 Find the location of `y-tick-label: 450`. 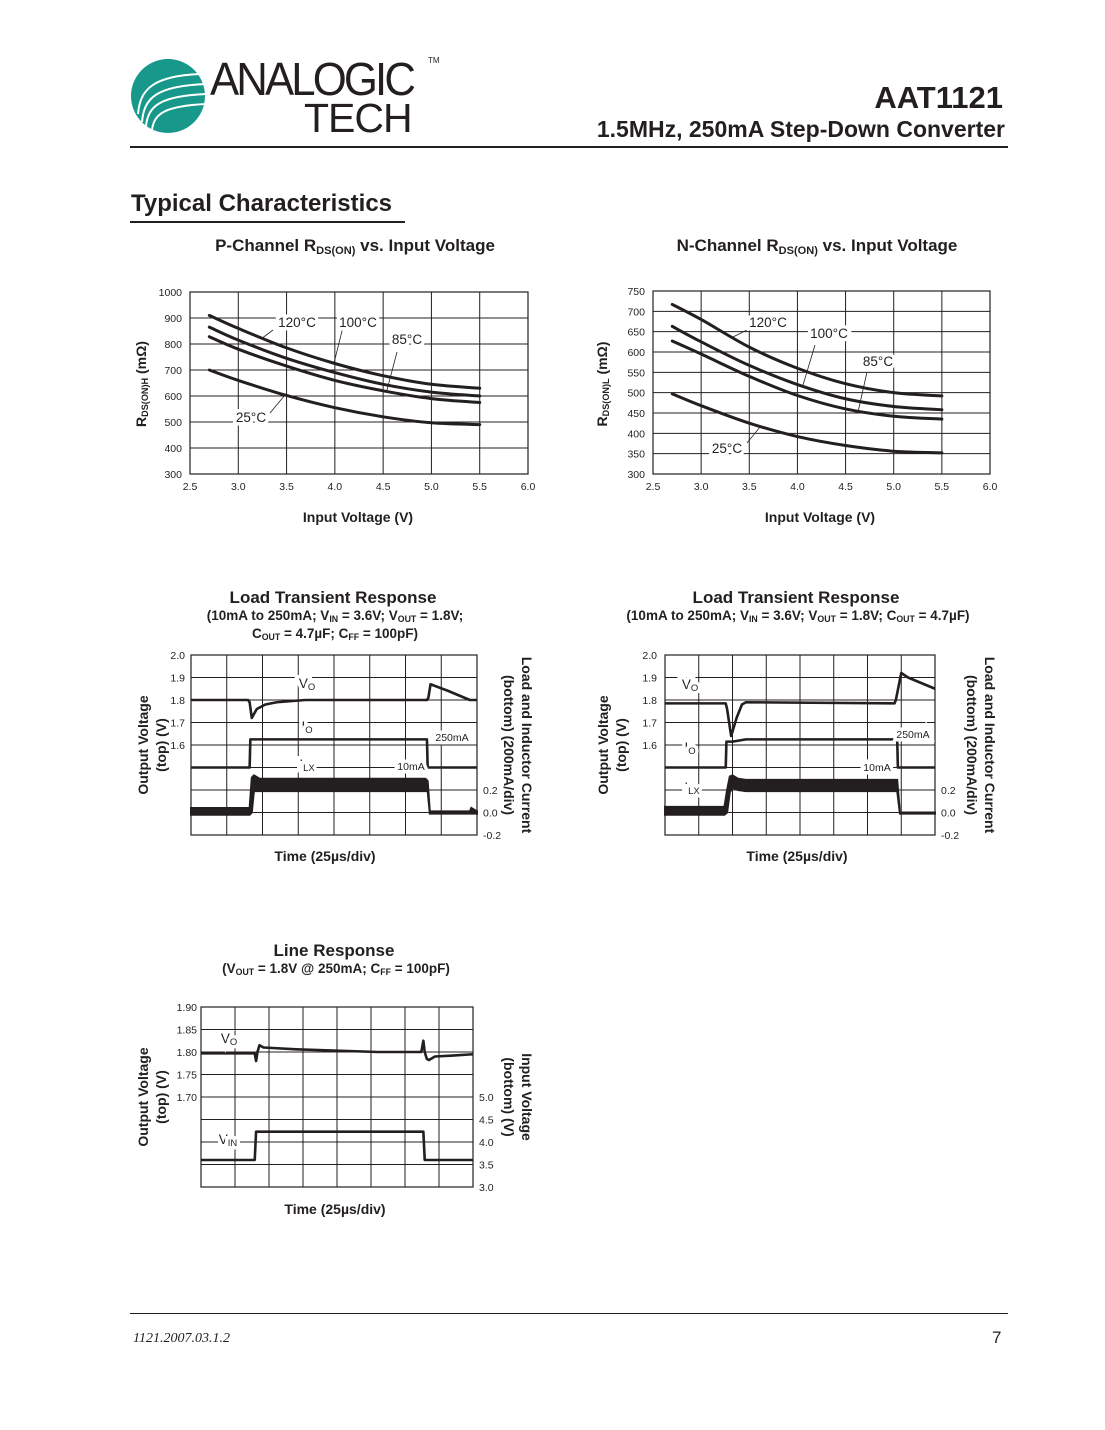

y-tick-label: 450 is located at coordinates (636, 414).